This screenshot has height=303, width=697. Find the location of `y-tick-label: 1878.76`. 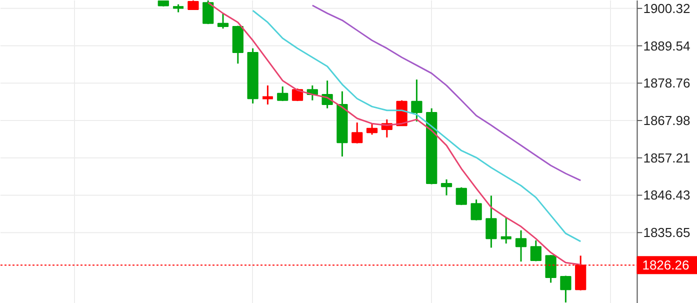

y-tick-label: 1878.76 is located at coordinates (666, 83).